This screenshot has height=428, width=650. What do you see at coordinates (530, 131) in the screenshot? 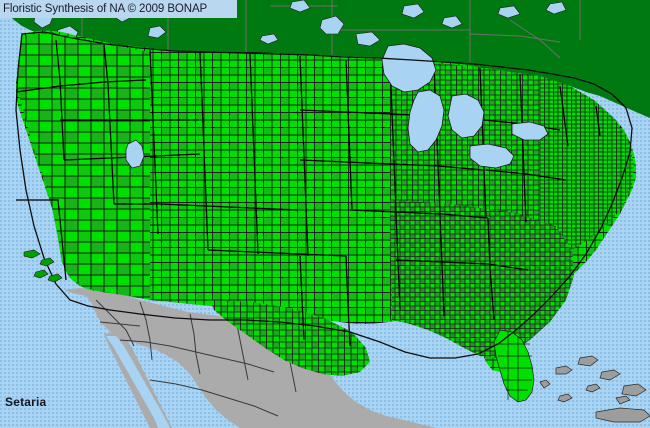
I see `lake-ontario` at bounding box center [530, 131].